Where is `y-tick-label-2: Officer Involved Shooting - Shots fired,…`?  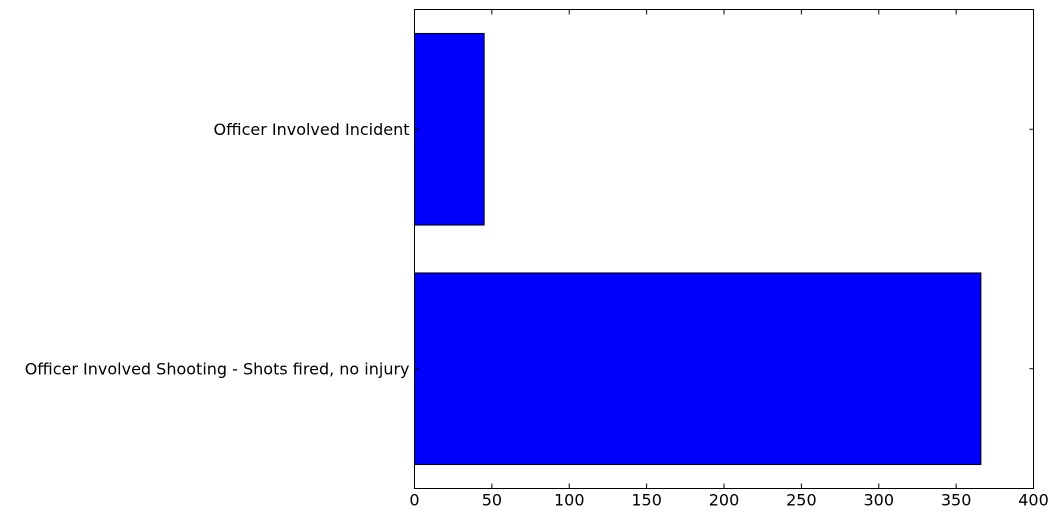 y-tick-label-2: Officer Involved Shooting - Shots fired,… is located at coordinates (217, 368).